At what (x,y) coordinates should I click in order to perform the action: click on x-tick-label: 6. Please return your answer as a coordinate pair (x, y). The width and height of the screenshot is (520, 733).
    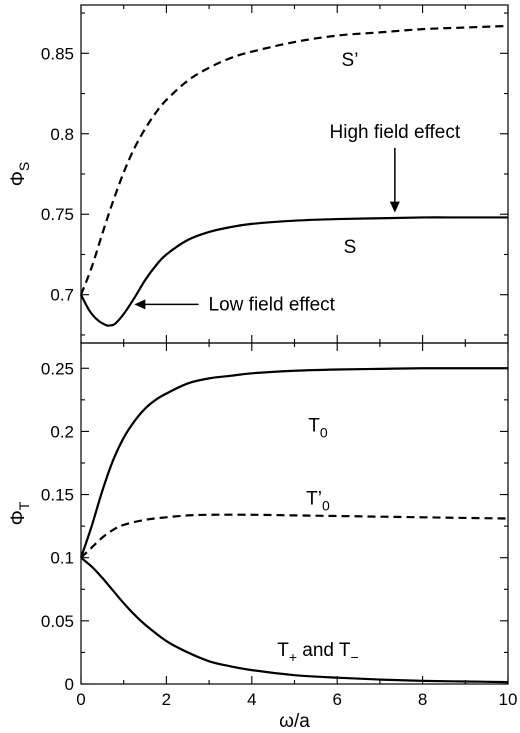
    Looking at the image, I should click on (336, 699).